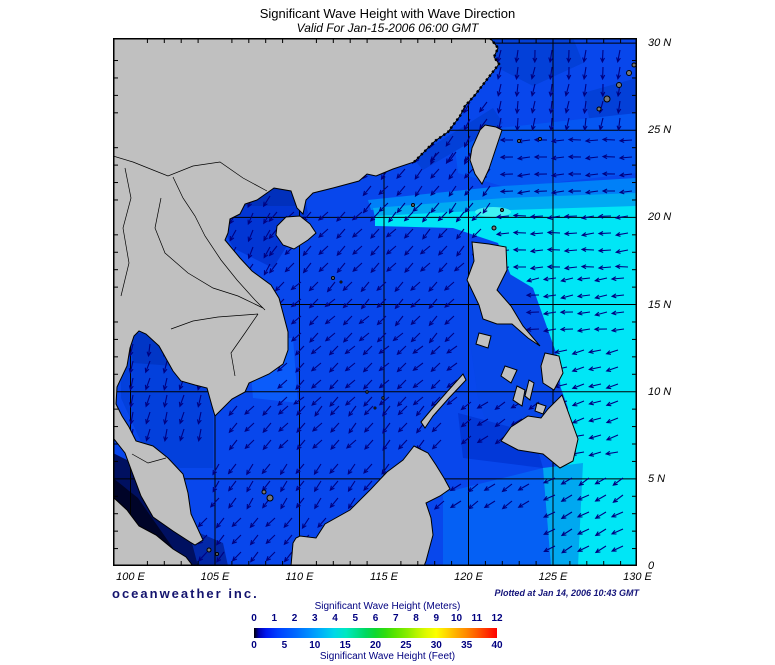 This screenshot has height=665, width=775. I want to click on rocky-china-coast, so click(457, 100).